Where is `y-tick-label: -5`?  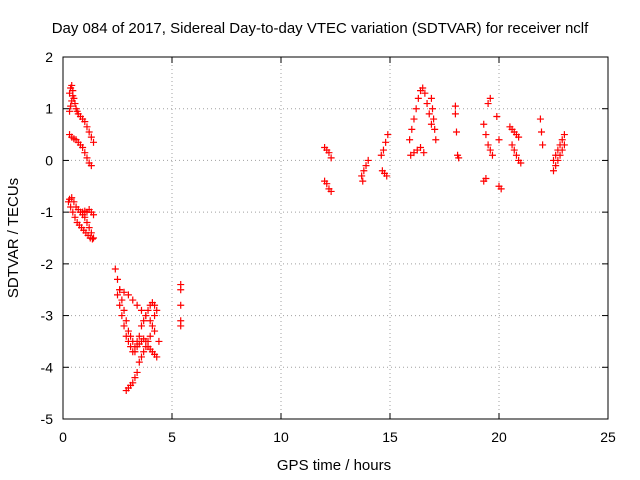 y-tick-label: -5 is located at coordinates (47, 419).